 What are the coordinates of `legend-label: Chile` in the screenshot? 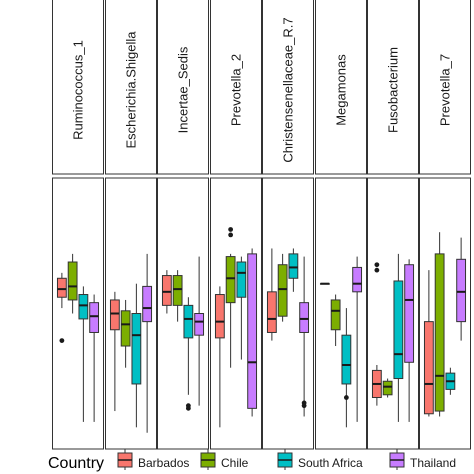 It's located at (235, 463).